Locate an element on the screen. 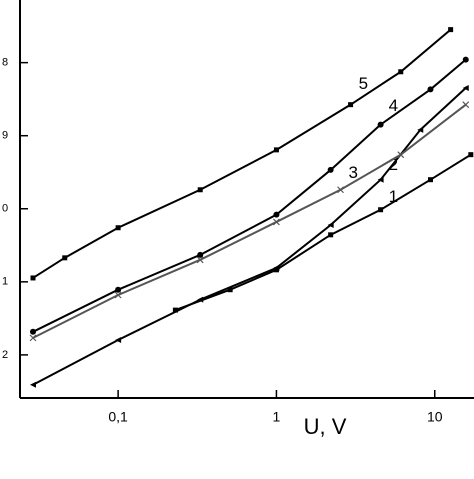 The width and height of the screenshot is (474, 479). x-axis-label: U, V is located at coordinates (325, 426).